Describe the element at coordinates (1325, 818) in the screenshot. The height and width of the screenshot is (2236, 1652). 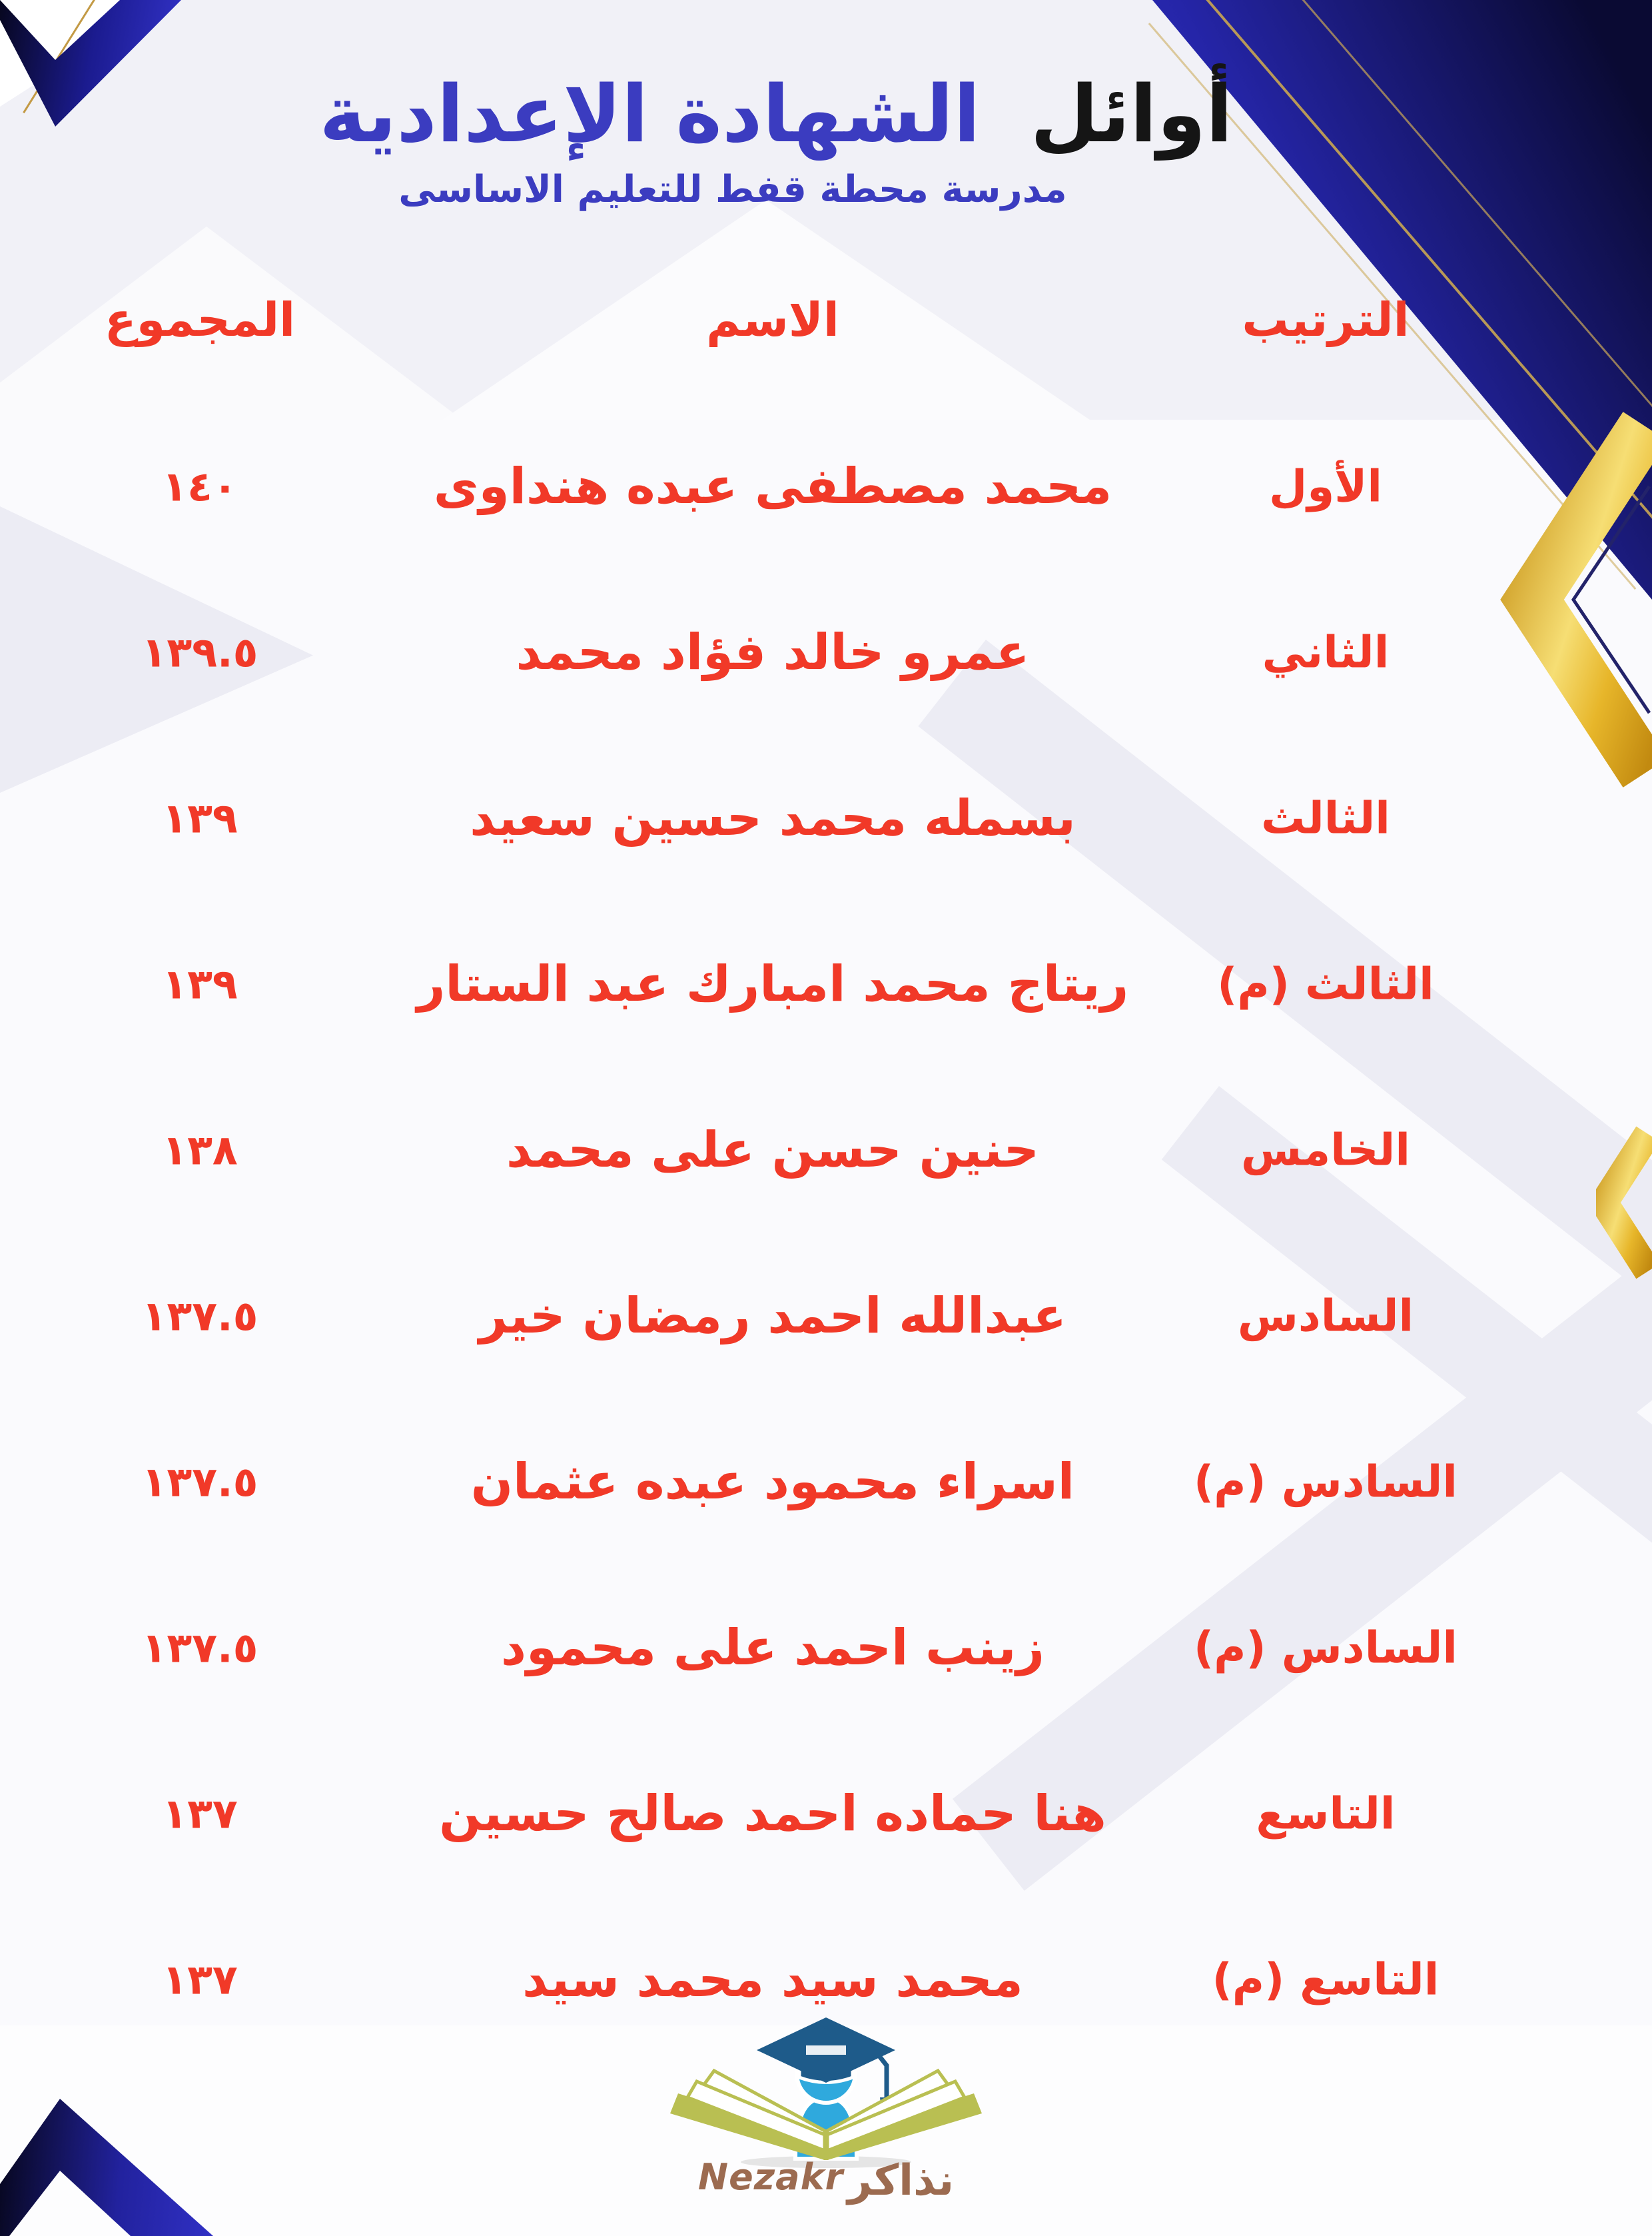
I see `rank-value: الثالث` at that location.